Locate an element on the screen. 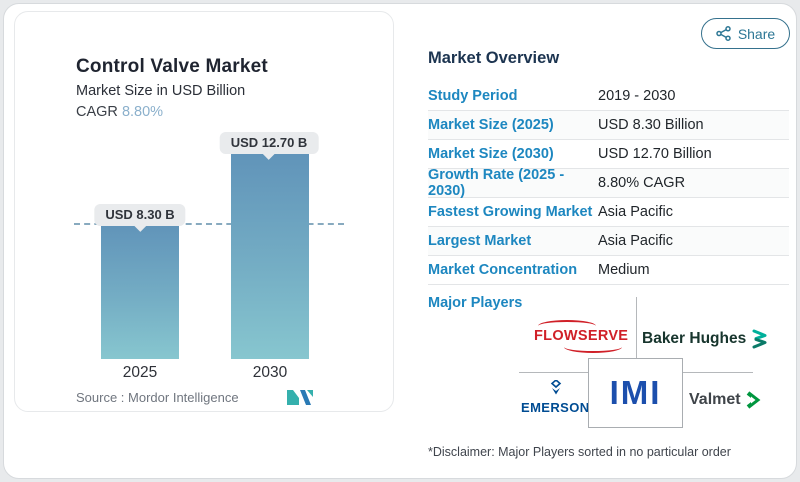 The height and width of the screenshot is (482, 800). bar-2030-value-badge: USD 12.70 B is located at coordinates (269, 143).